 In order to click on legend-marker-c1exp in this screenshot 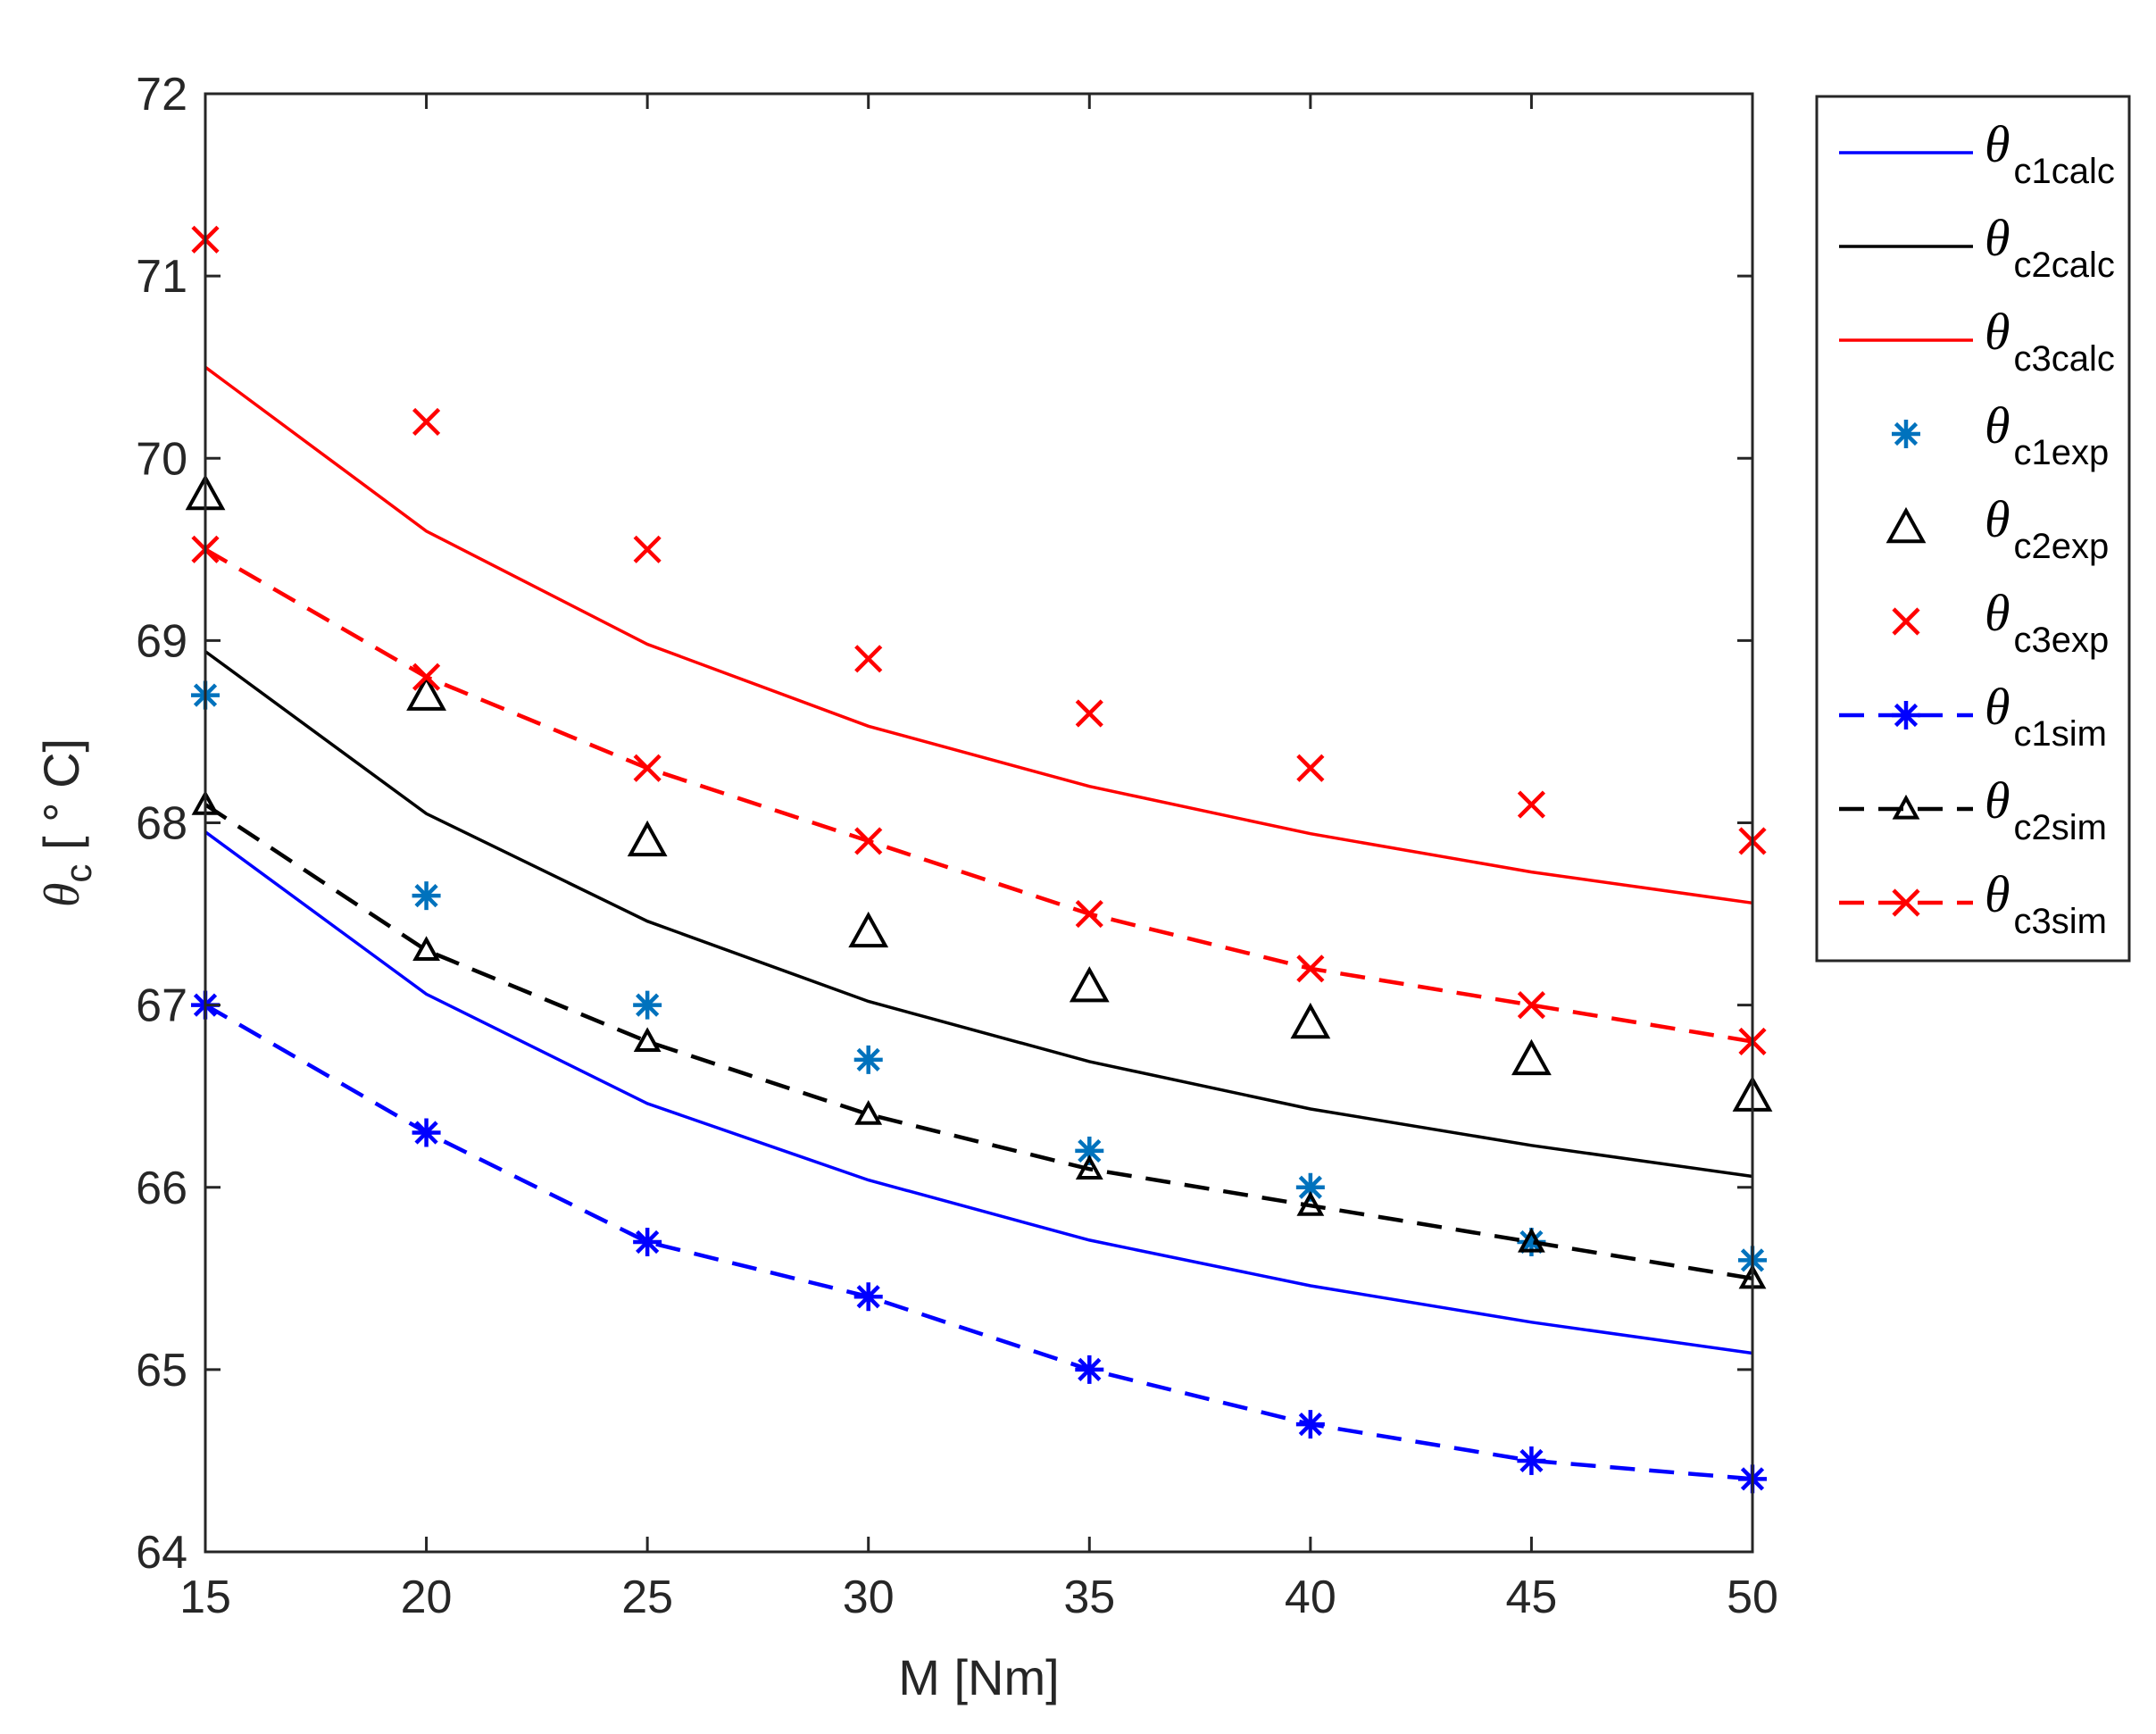, I will do `click(1906, 434)`.